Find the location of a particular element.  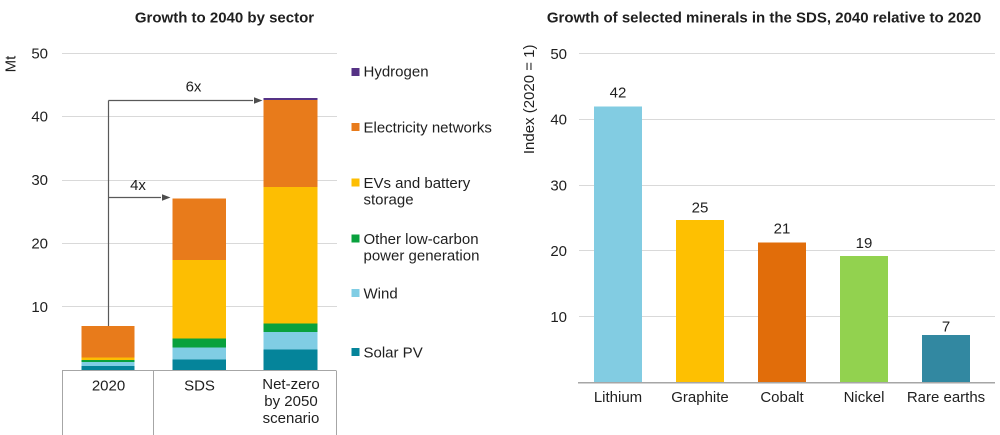

svg-text: EVs and battery is located at coordinates (417, 183).